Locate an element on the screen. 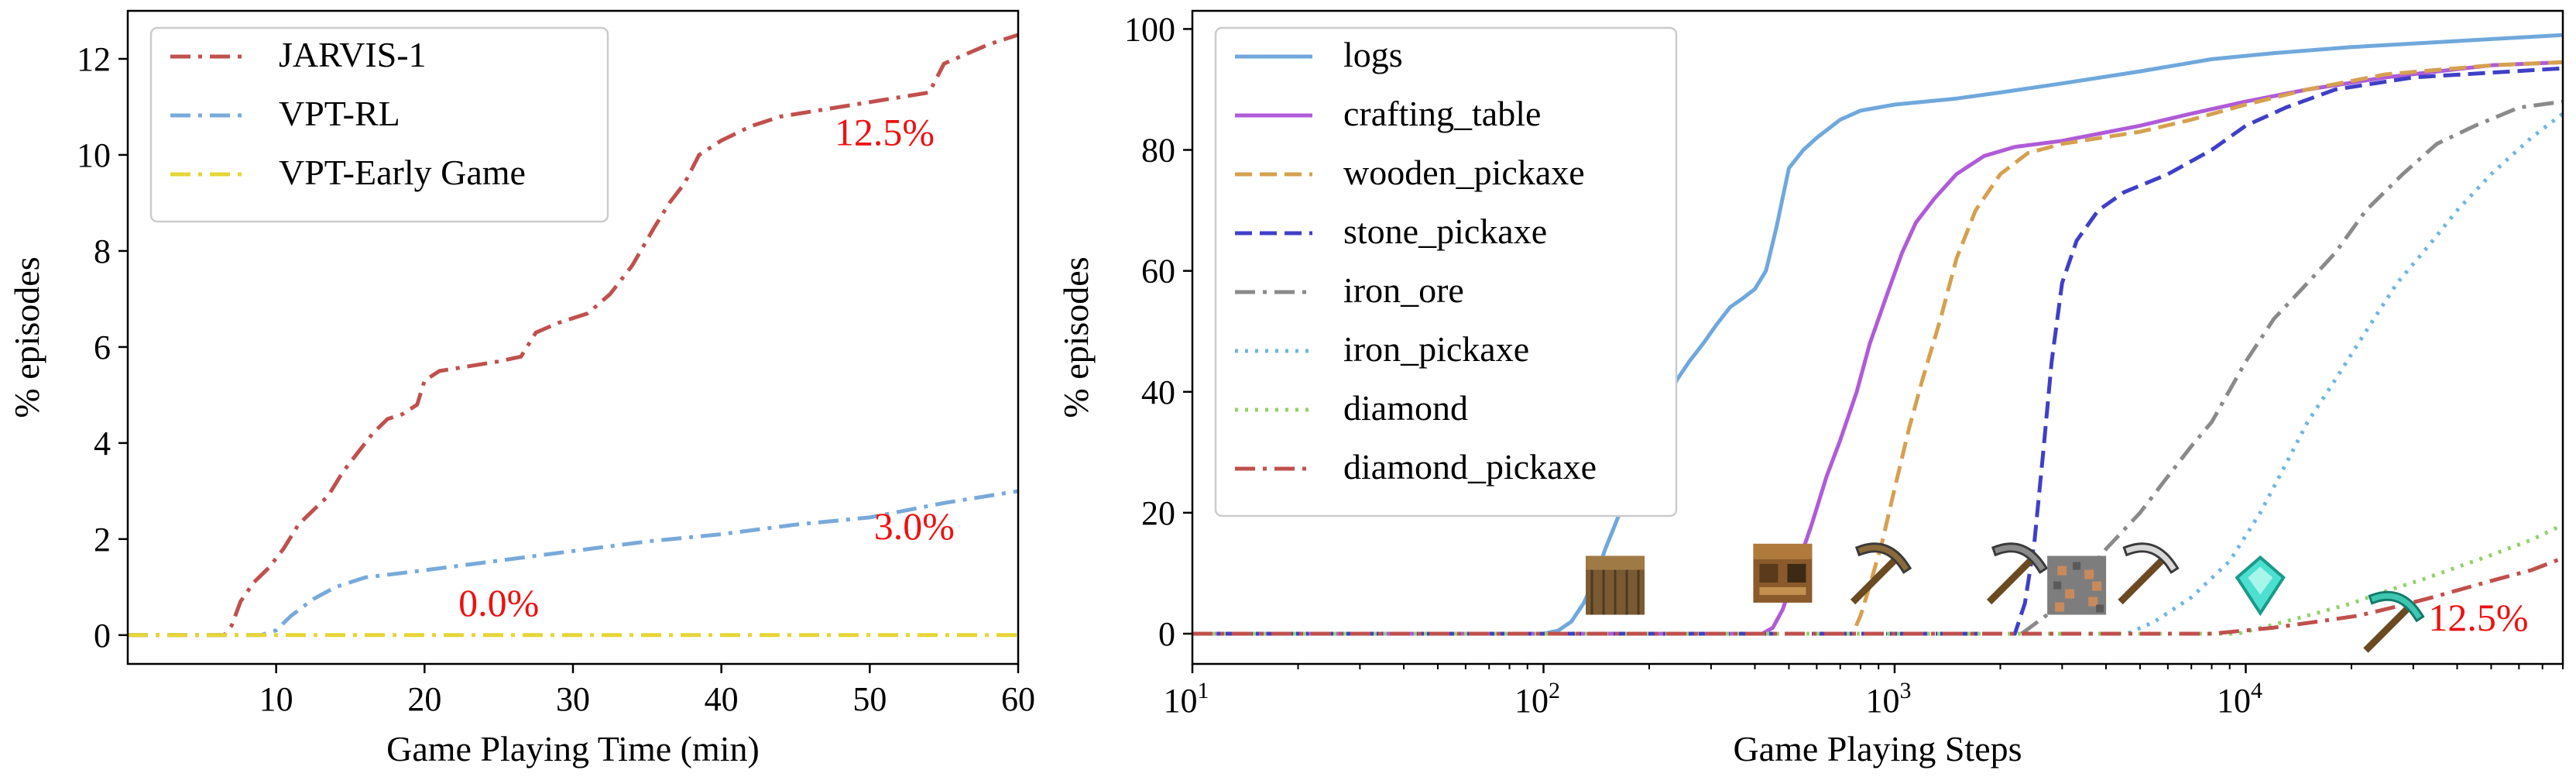 The image size is (2576, 784). legend-label: iron_pickaxe is located at coordinates (1436, 349).